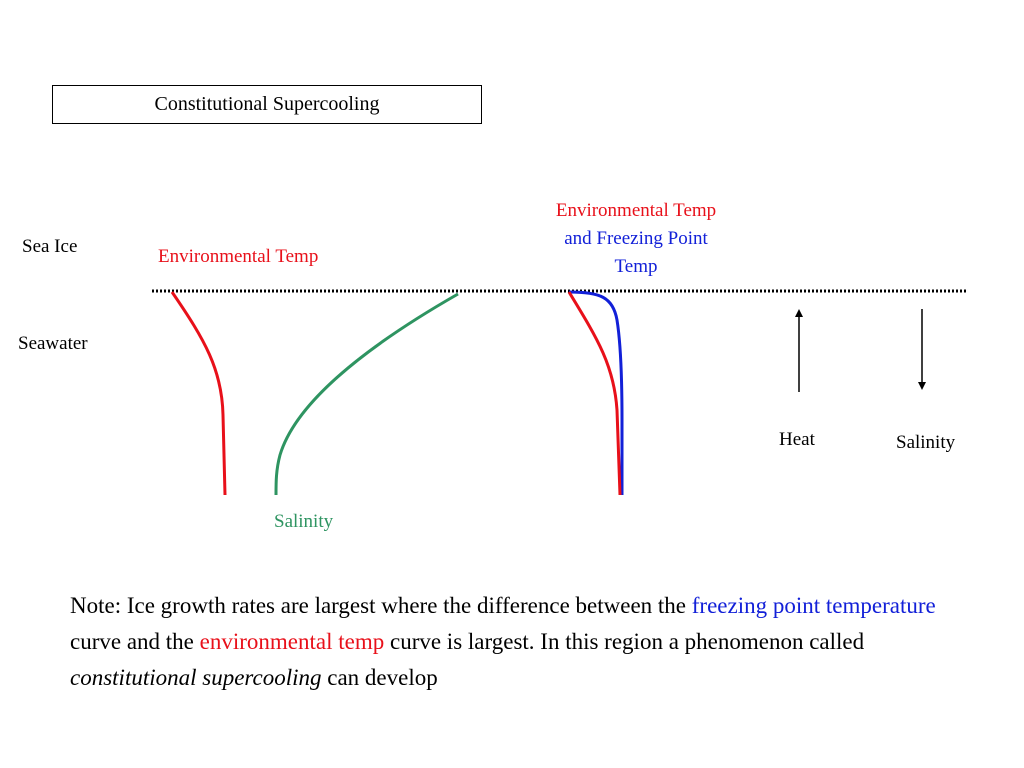  What do you see at coordinates (50, 246) in the screenshot?
I see `sea-ice-label: Sea Ice` at bounding box center [50, 246].